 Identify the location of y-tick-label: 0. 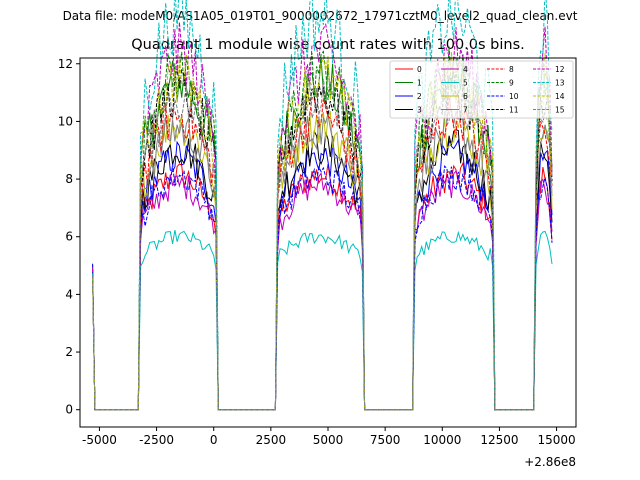
(69, 410).